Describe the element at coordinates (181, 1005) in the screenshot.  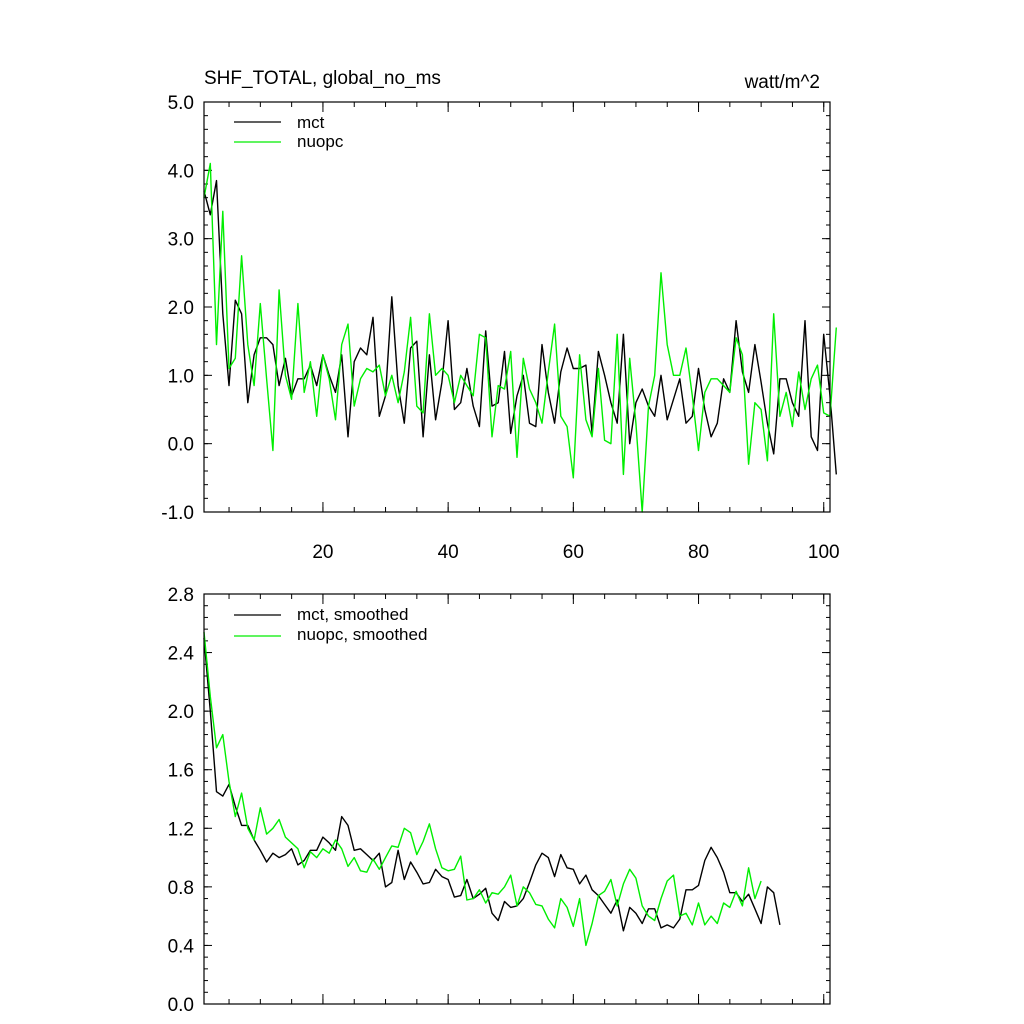
I see `bottom-y-tick-label: 0.0` at that location.